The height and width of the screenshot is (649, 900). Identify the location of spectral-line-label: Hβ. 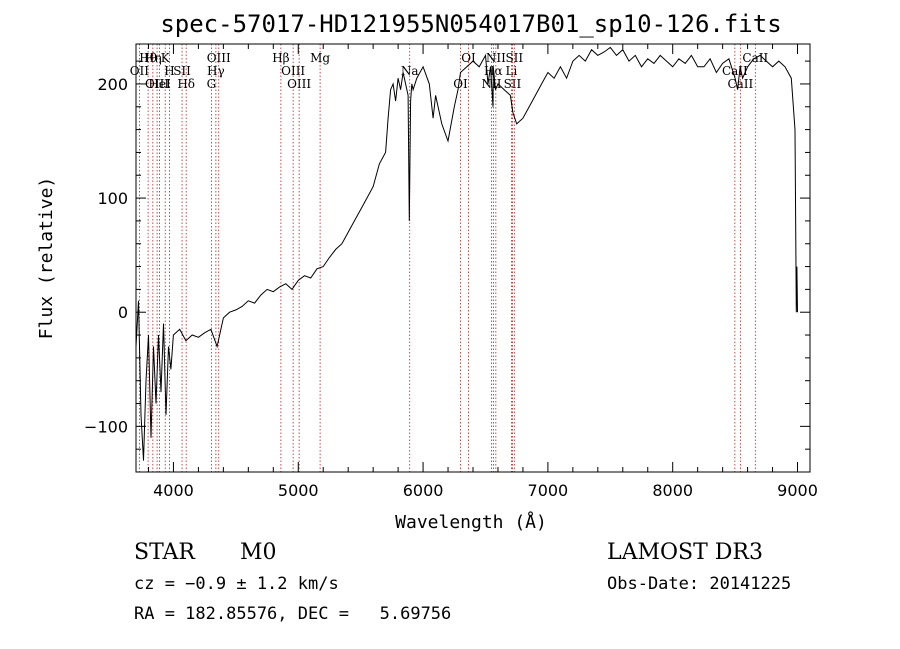
(280, 58).